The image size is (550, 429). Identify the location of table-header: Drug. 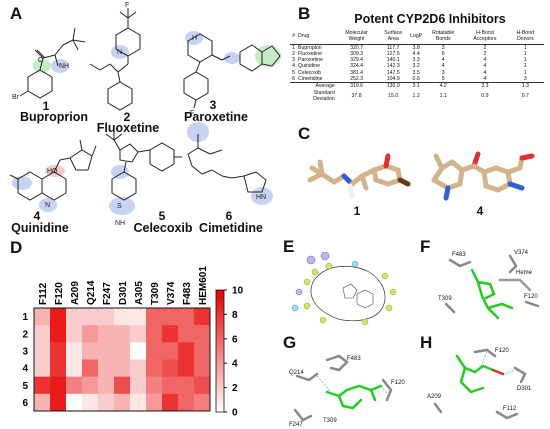
(316, 37).